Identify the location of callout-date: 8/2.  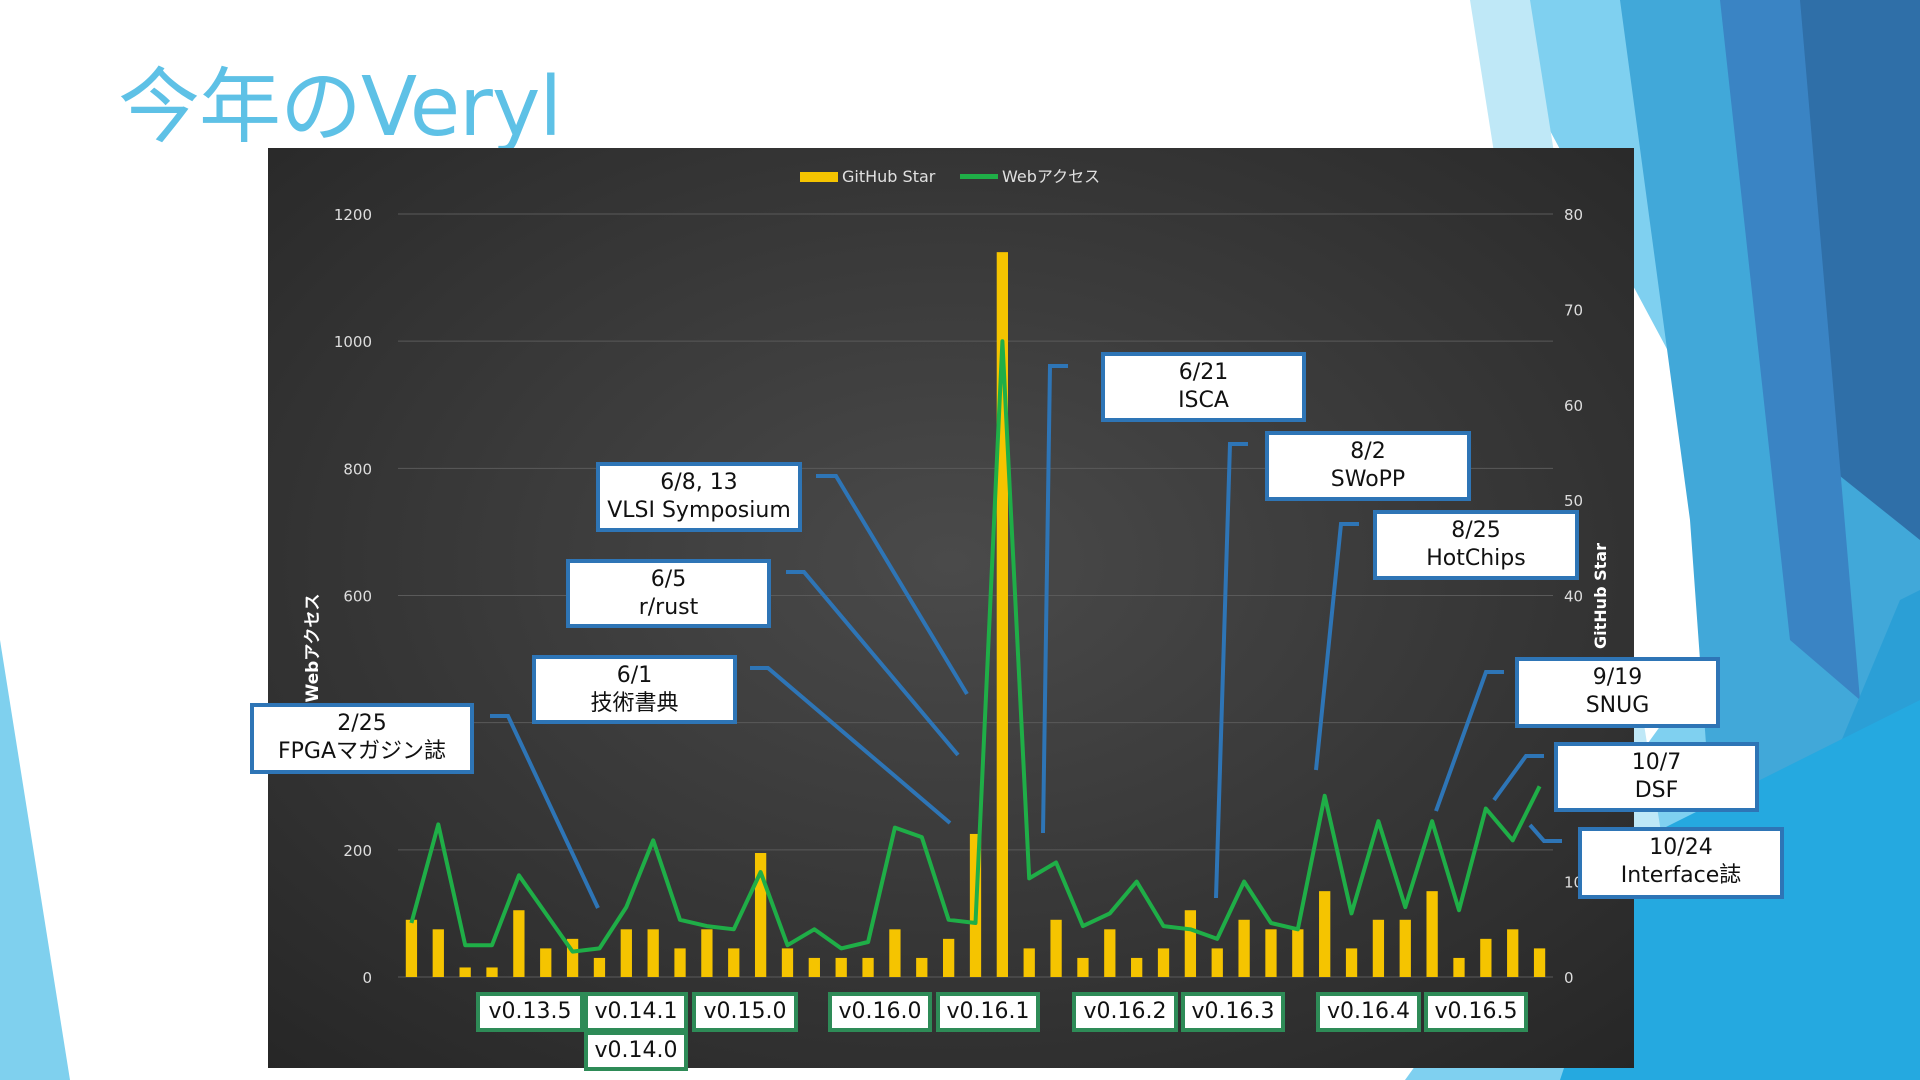
(1368, 451).